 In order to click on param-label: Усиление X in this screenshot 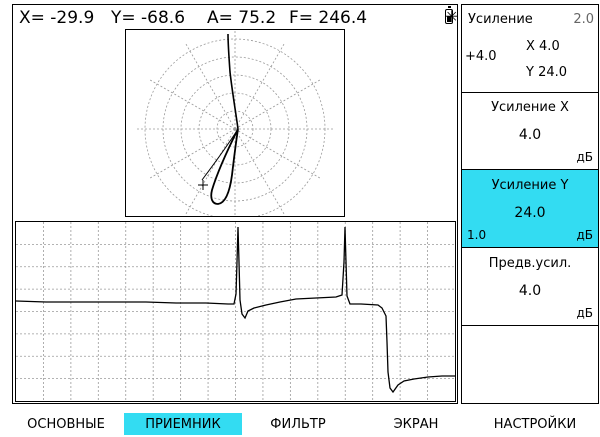, I will do `click(530, 107)`.